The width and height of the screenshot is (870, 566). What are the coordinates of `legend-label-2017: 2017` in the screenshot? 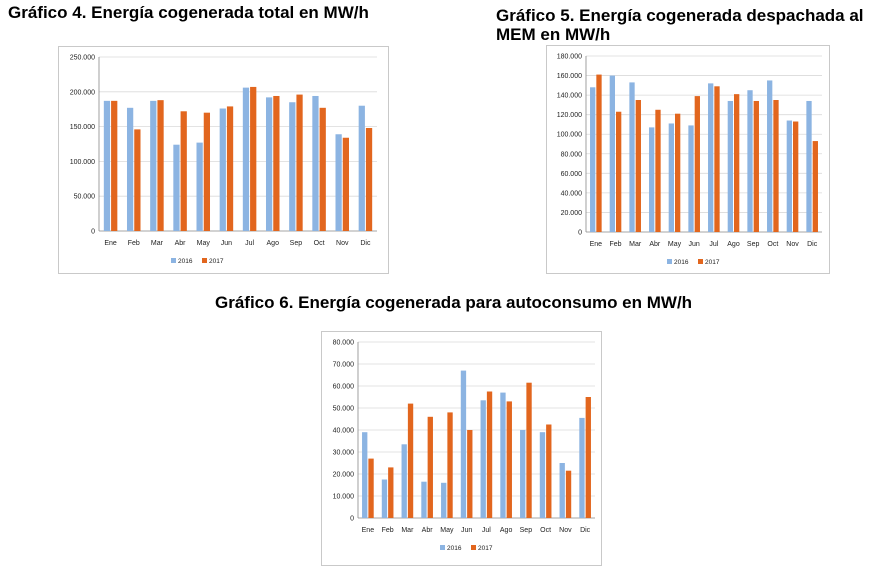 It's located at (216, 261).